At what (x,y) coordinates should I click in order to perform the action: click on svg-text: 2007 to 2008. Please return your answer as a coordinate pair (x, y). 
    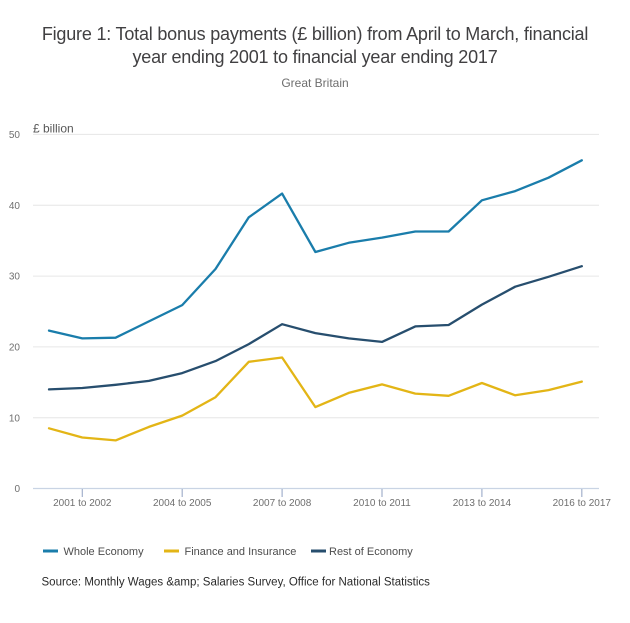
    Looking at the image, I should click on (282, 503).